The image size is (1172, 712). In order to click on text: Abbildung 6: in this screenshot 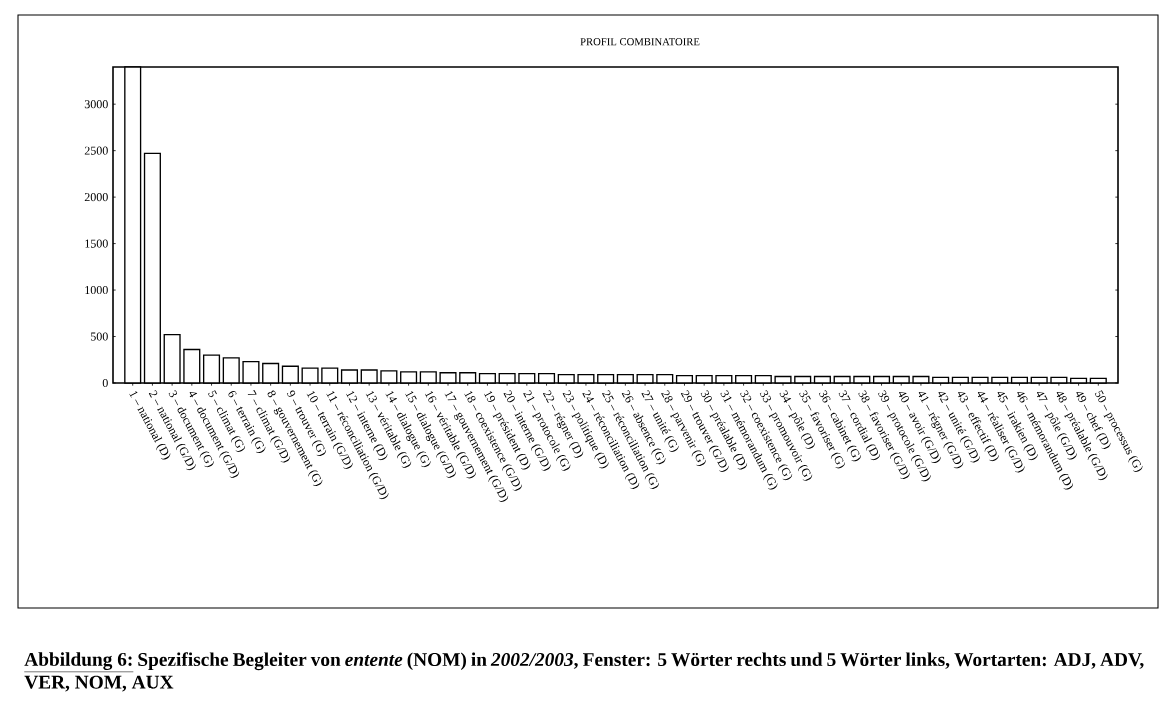, I will do `click(78, 661)`.